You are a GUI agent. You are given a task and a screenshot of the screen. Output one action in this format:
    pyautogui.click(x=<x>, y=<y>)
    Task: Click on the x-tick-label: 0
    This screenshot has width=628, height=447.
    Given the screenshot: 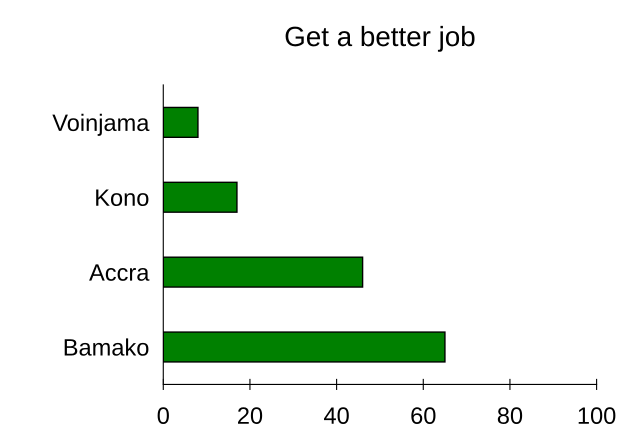 What is the action you would take?
    pyautogui.click(x=163, y=415)
    